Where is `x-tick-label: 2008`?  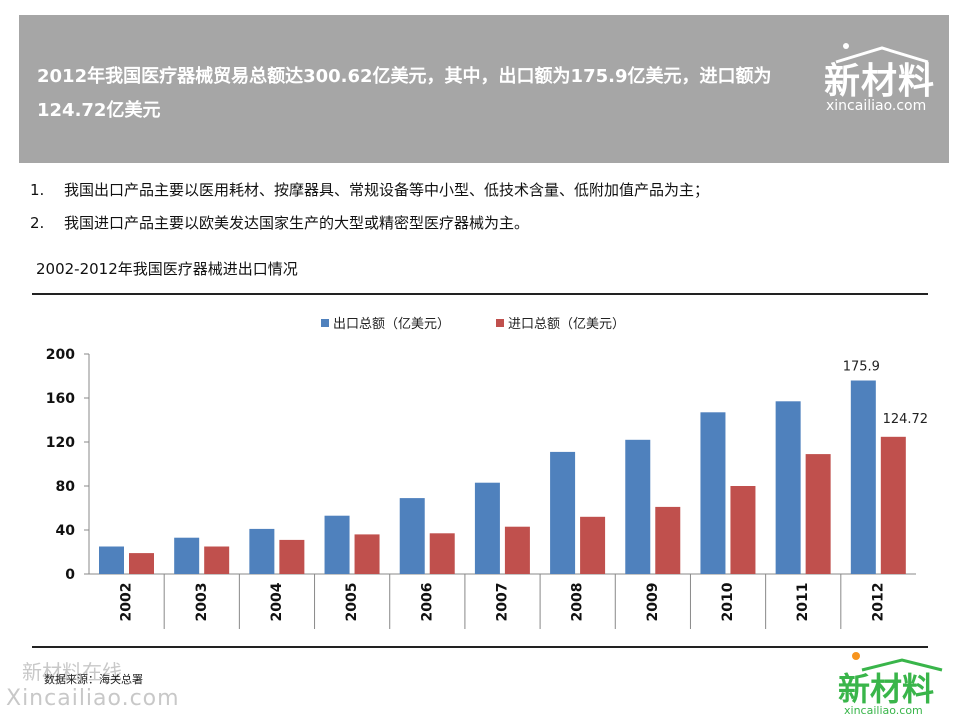
x-tick-label: 2008 is located at coordinates (578, 602).